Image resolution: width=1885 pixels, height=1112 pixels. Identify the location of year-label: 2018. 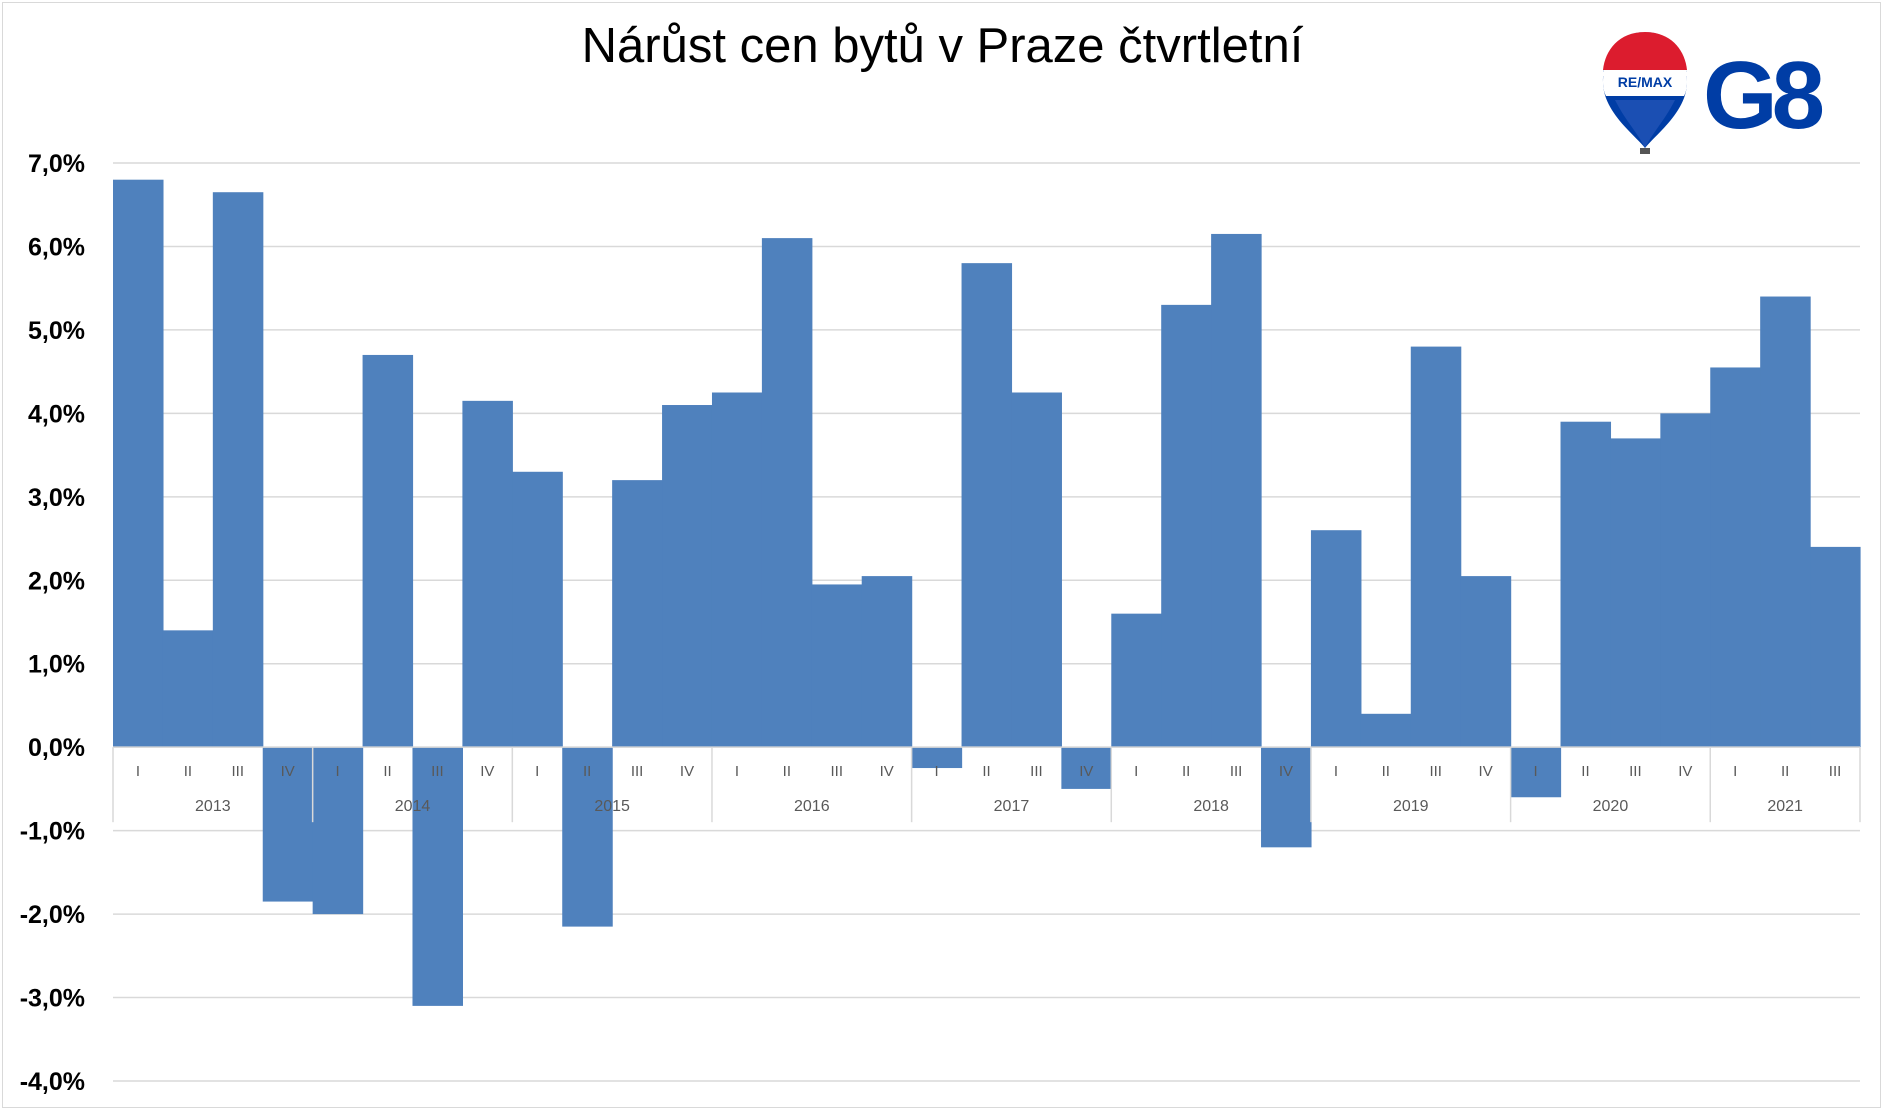
(1211, 806).